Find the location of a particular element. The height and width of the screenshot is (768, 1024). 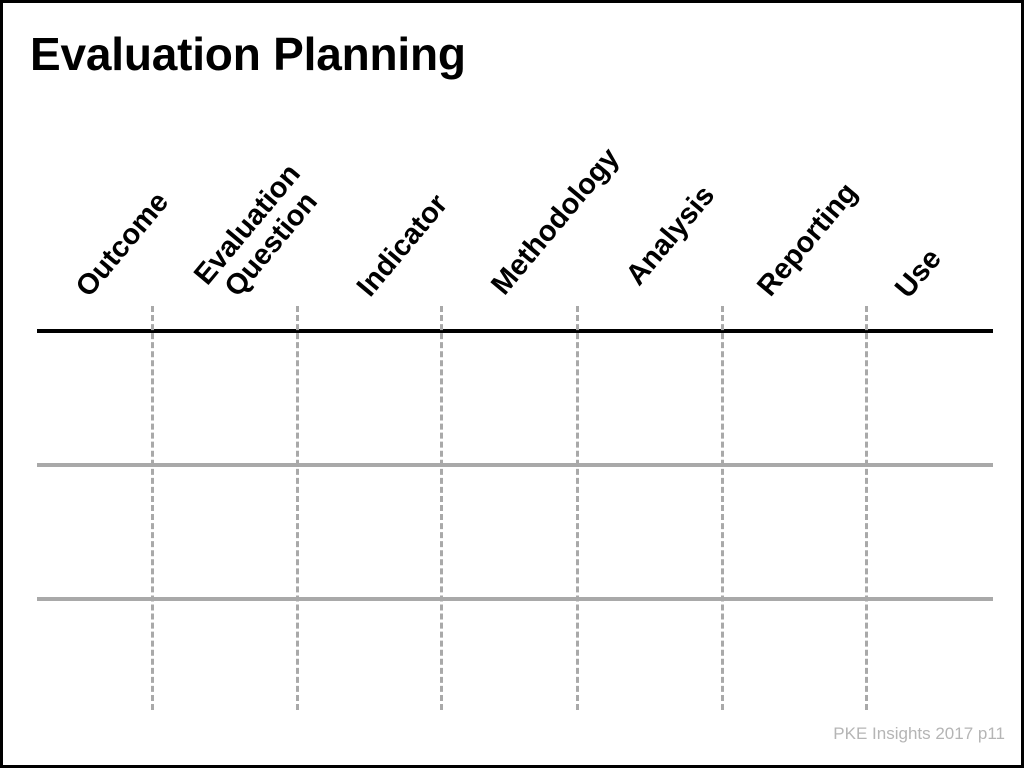

header-rule is located at coordinates (515, 331).